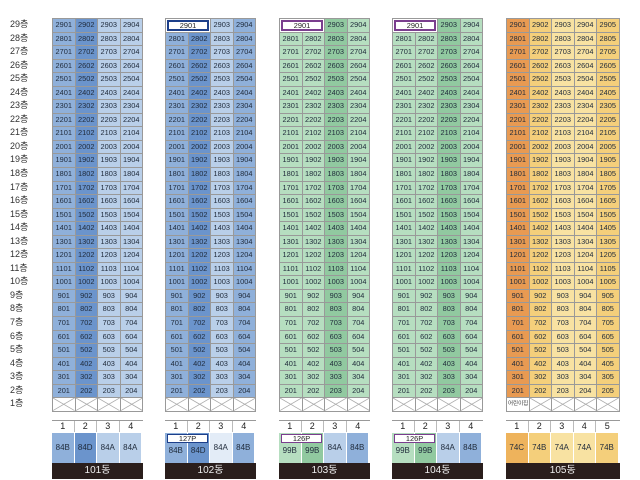 The height and width of the screenshot is (480, 640). What do you see at coordinates (313, 134) in the screenshot?
I see `unit-cell: 2102` at bounding box center [313, 134].